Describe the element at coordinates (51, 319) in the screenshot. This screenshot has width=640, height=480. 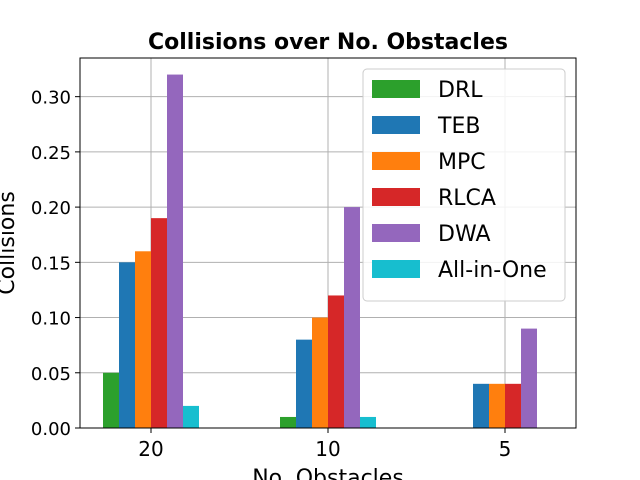
I see `y-tick-label: 0.10` at that location.